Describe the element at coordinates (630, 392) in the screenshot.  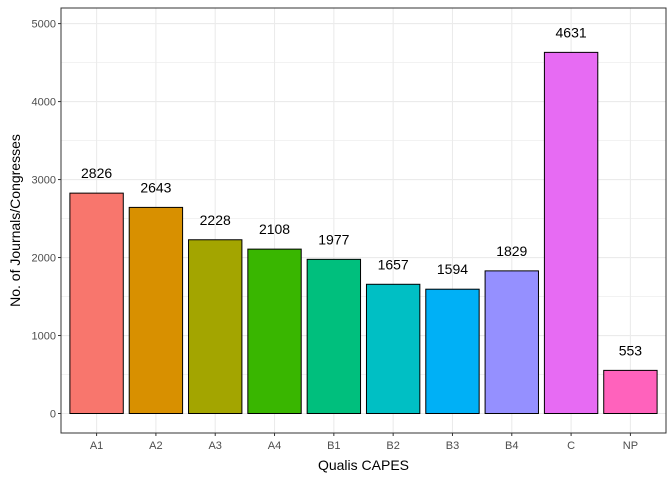
I see `bar-np` at that location.